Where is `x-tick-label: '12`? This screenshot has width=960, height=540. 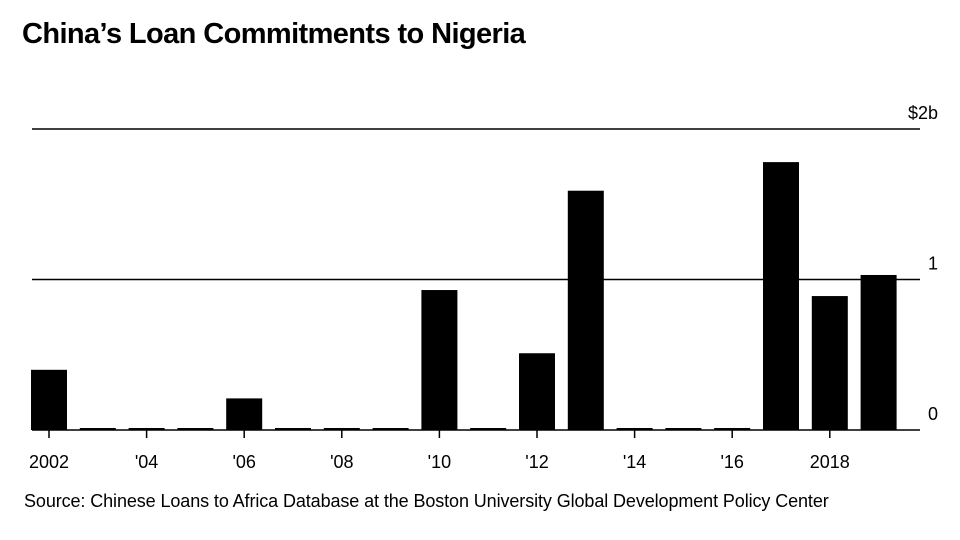
x-tick-label: '12 is located at coordinates (536, 462).